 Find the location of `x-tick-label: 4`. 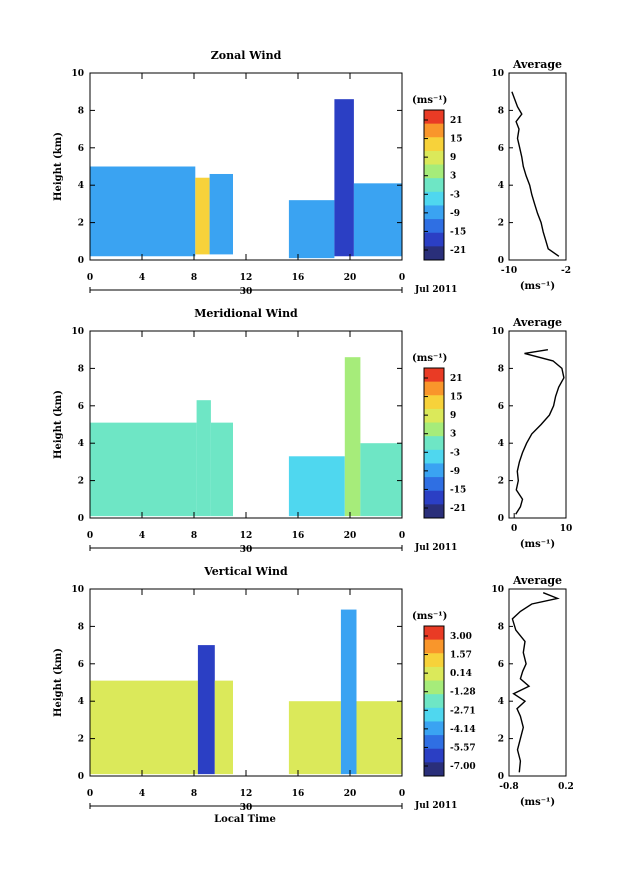

x-tick-label: 4 is located at coordinates (142, 278).